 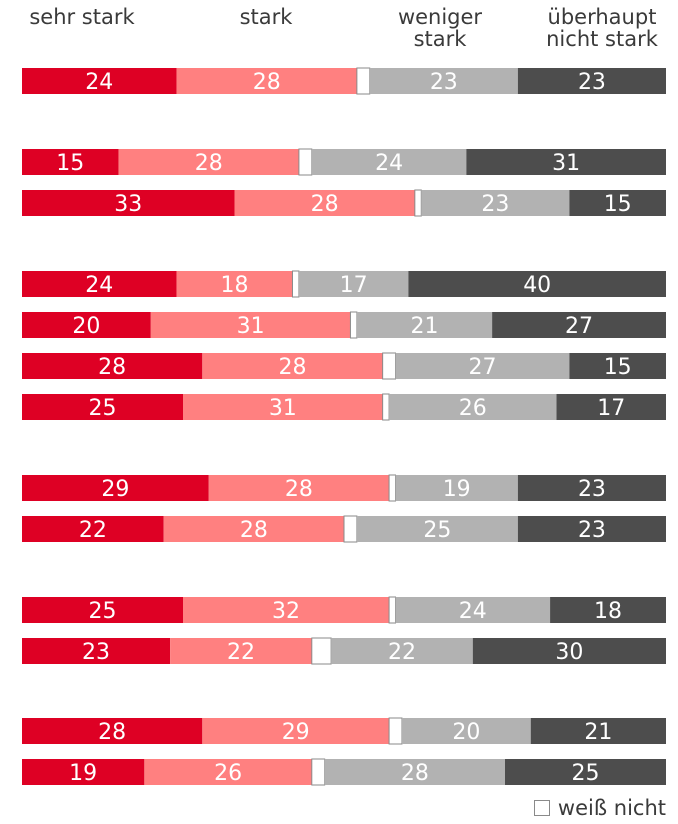 What do you see at coordinates (115, 489) in the screenshot?
I see `data-label: 29` at bounding box center [115, 489].